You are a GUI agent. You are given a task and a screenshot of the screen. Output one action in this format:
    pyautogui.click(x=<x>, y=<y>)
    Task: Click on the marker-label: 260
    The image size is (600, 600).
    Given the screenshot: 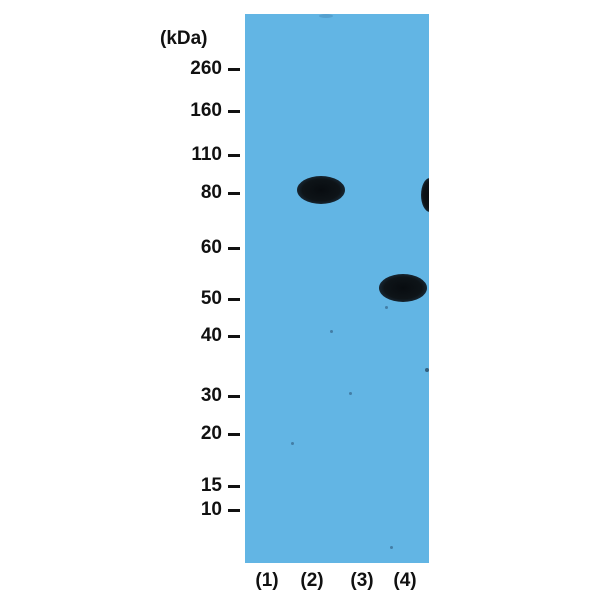 What is the action you would take?
    pyautogui.click(x=206, y=68)
    